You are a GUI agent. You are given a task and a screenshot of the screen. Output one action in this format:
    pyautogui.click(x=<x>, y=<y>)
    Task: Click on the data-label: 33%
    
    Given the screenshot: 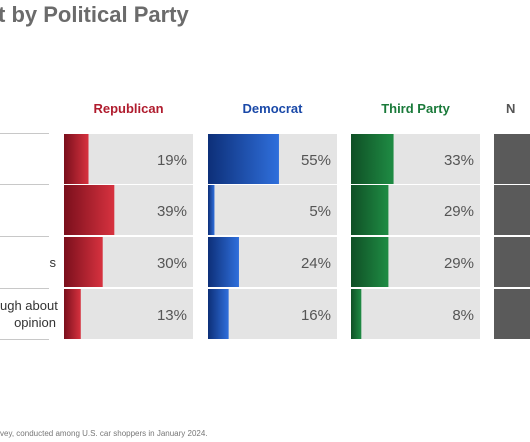 What is the action you would take?
    pyautogui.click(x=459, y=160)
    